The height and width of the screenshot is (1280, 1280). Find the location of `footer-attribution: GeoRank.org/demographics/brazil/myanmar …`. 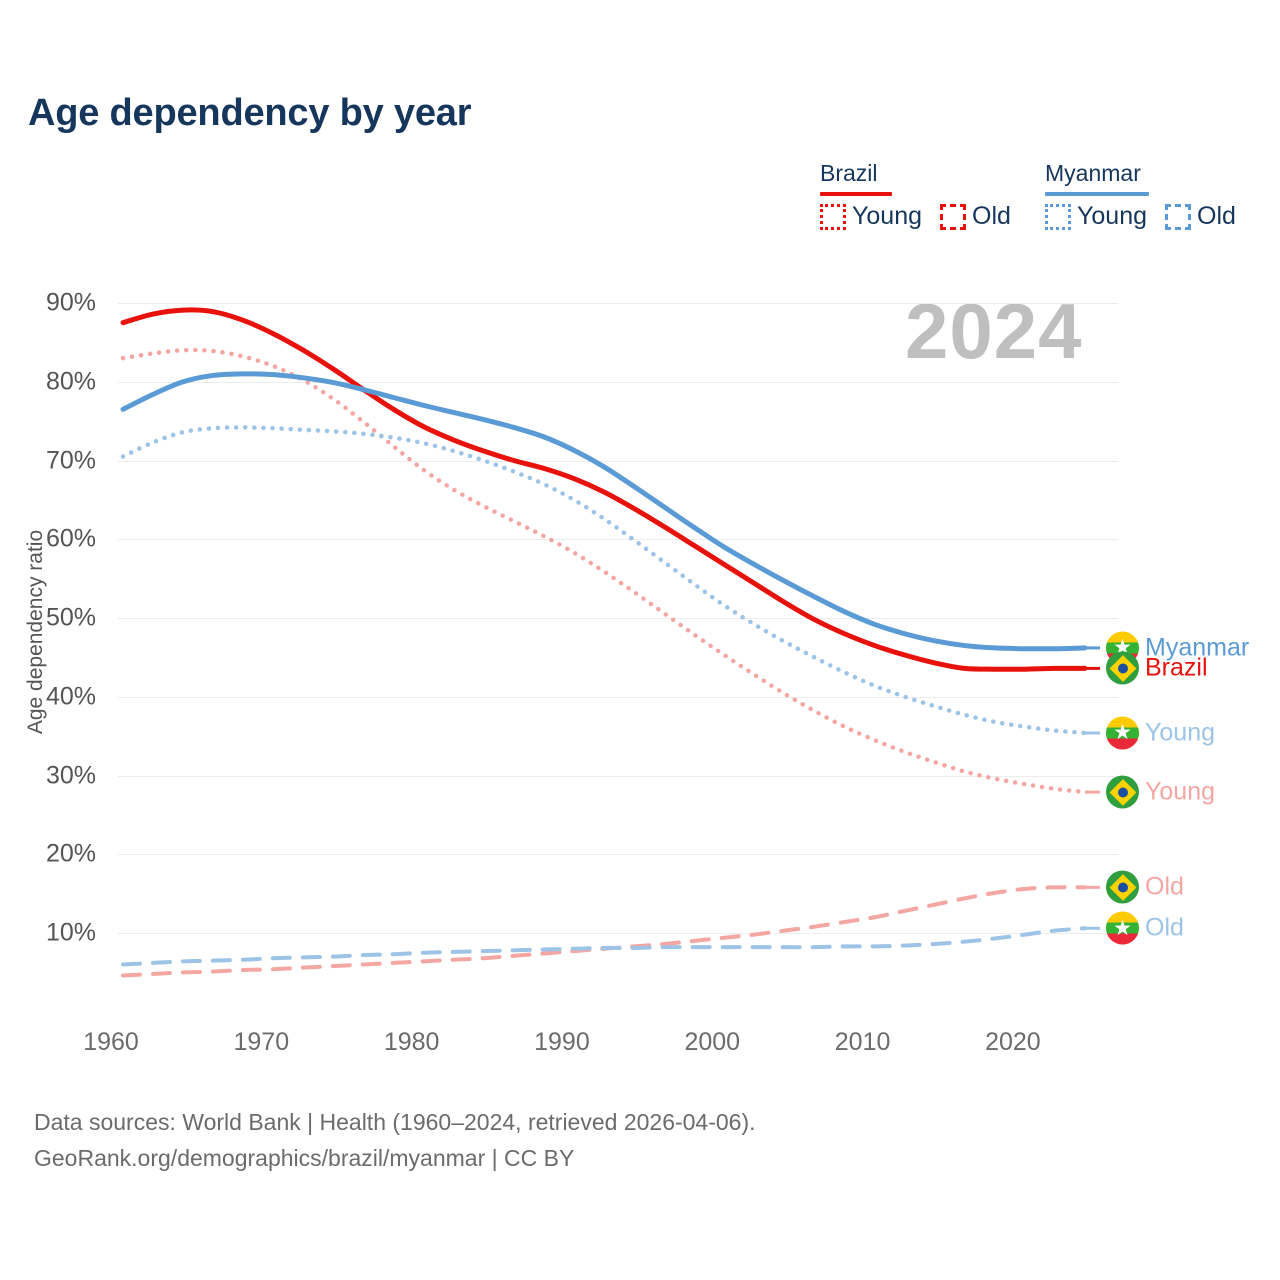

footer-attribution: GeoRank.org/demographics/brazil/myanmar … is located at coordinates (304, 1157).